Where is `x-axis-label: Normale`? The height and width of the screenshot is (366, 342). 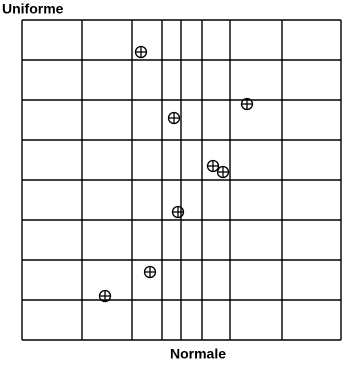
x-axis-label: Normale is located at coordinates (198, 354).